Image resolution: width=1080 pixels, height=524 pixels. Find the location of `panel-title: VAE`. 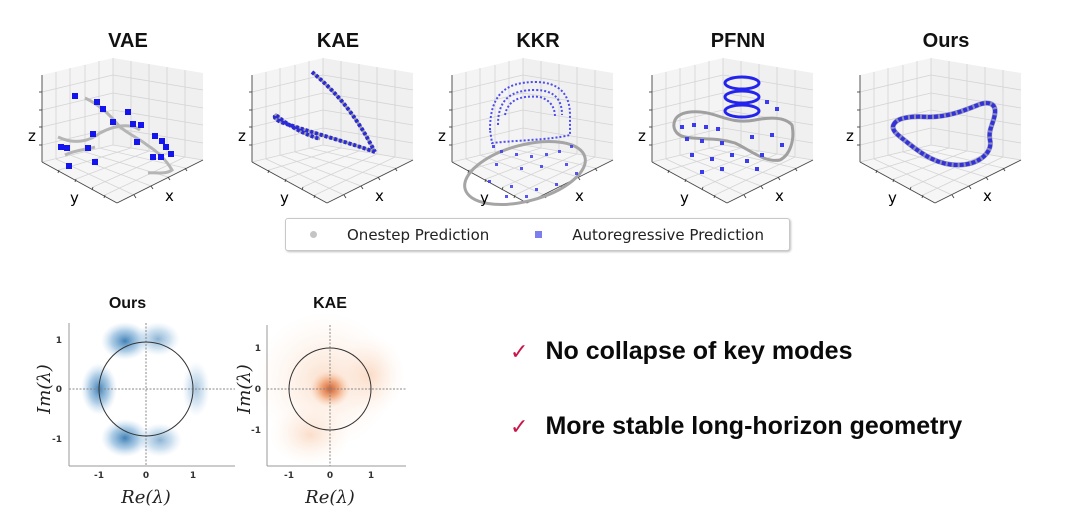

panel-title: VAE is located at coordinates (128, 41).